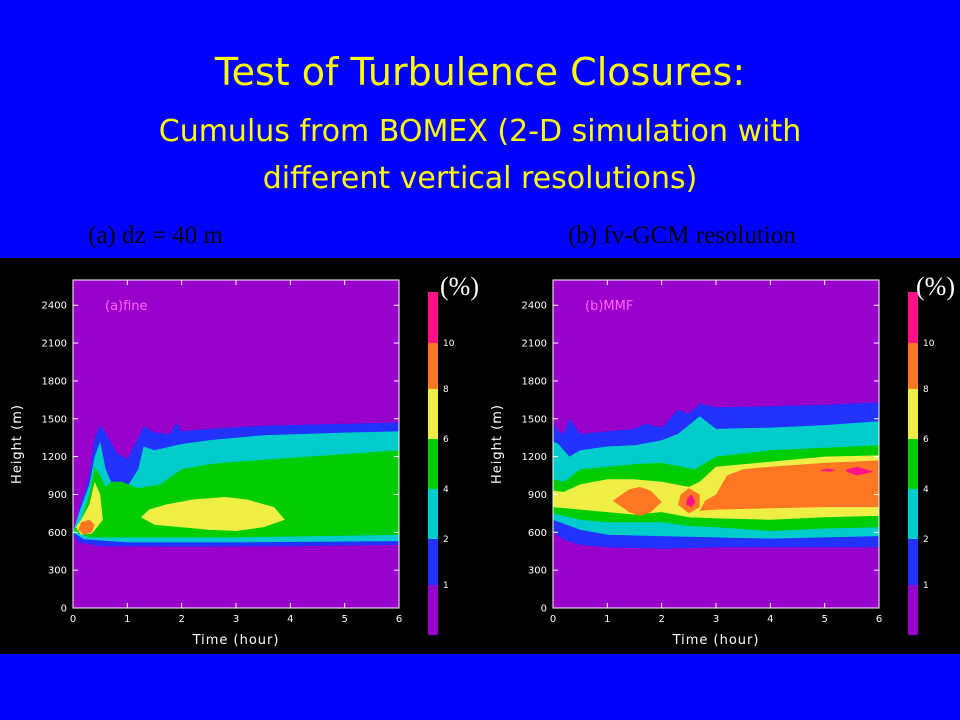 The width and height of the screenshot is (960, 720). What do you see at coordinates (155, 235) in the screenshot?
I see `caption-panel-a: (a) dz = 40 m` at bounding box center [155, 235].